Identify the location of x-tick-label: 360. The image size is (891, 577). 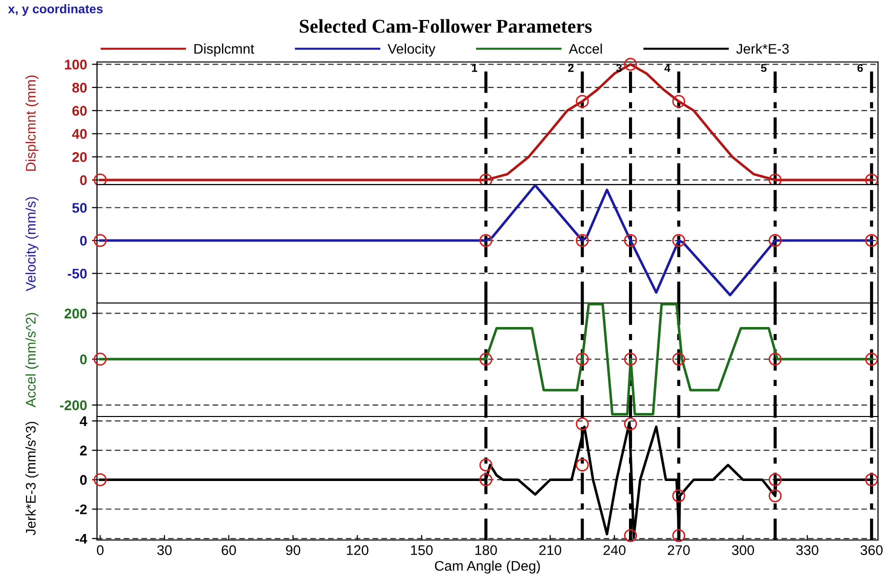
(871, 550).